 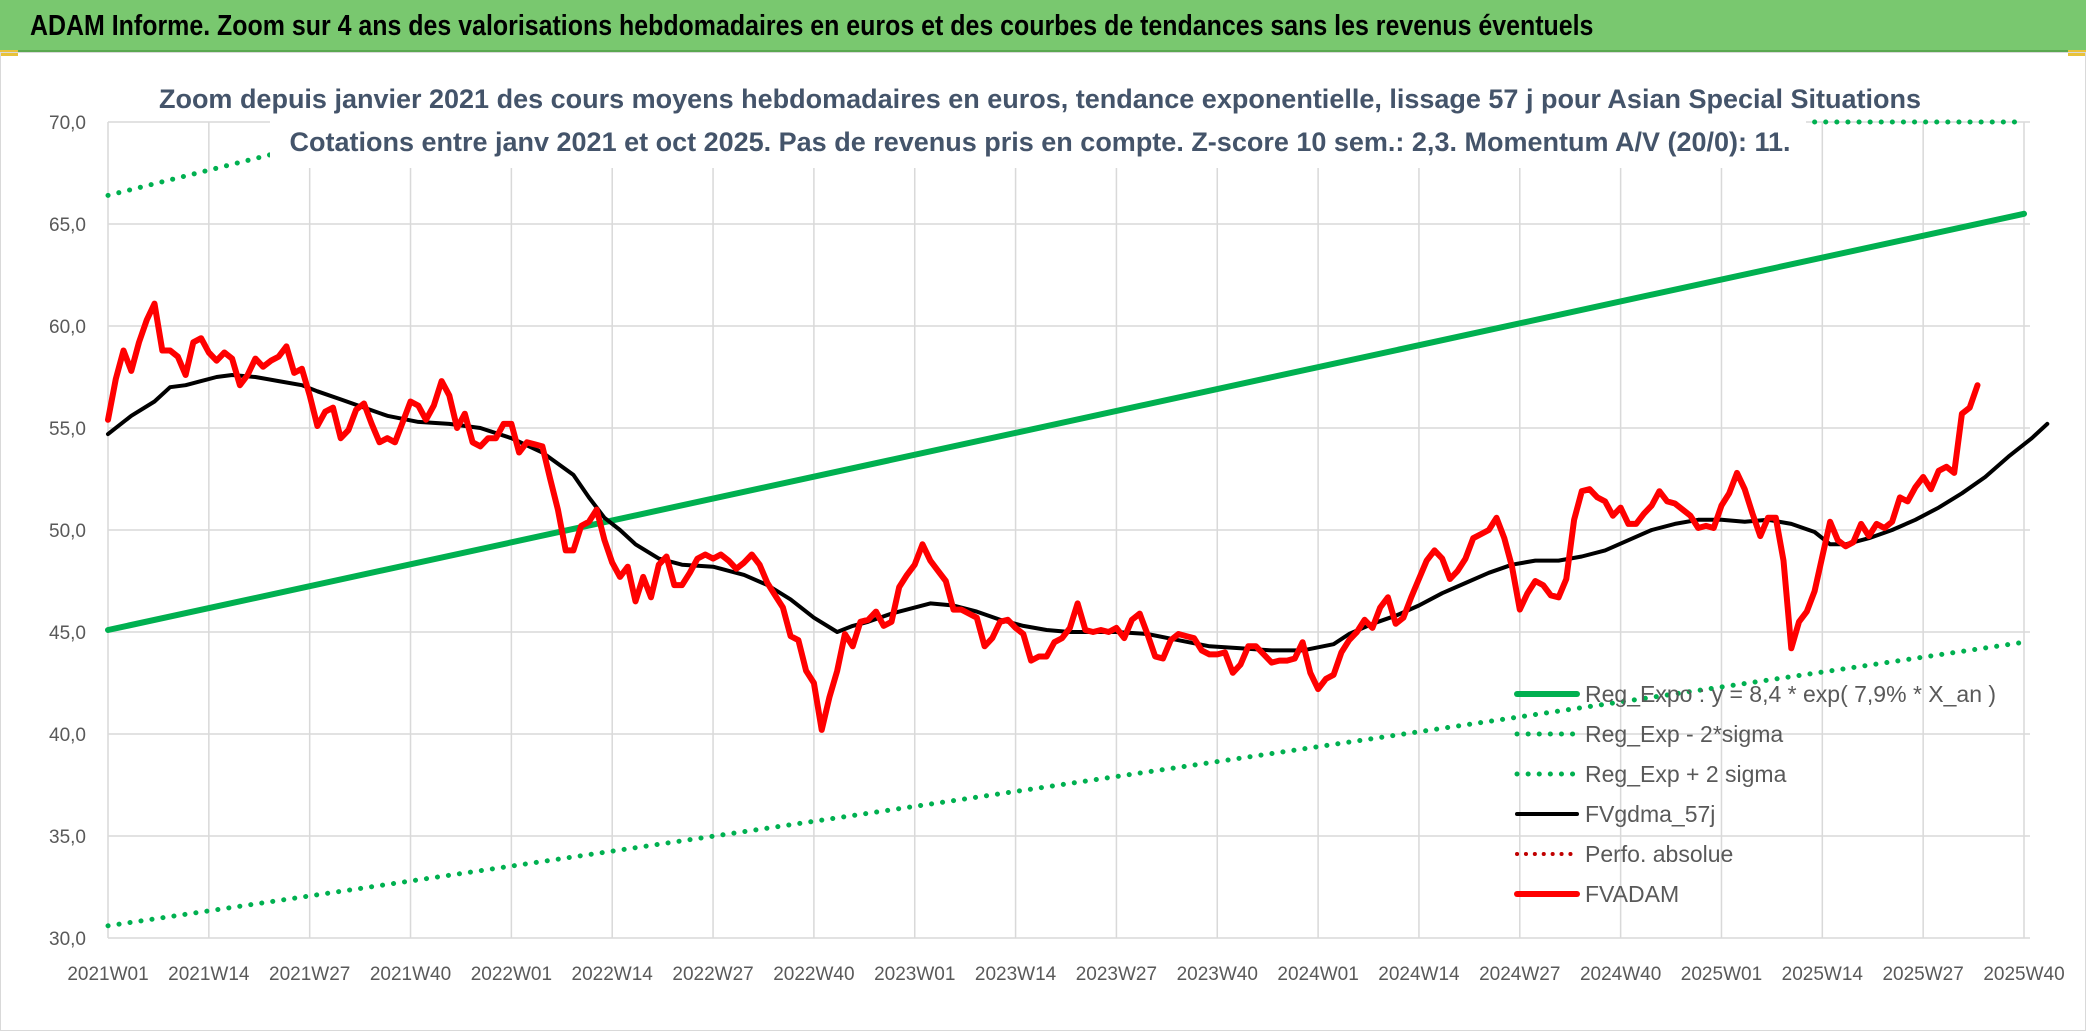 What do you see at coordinates (613, 974) in the screenshot?
I see `x-tick-label: 2022W14` at bounding box center [613, 974].